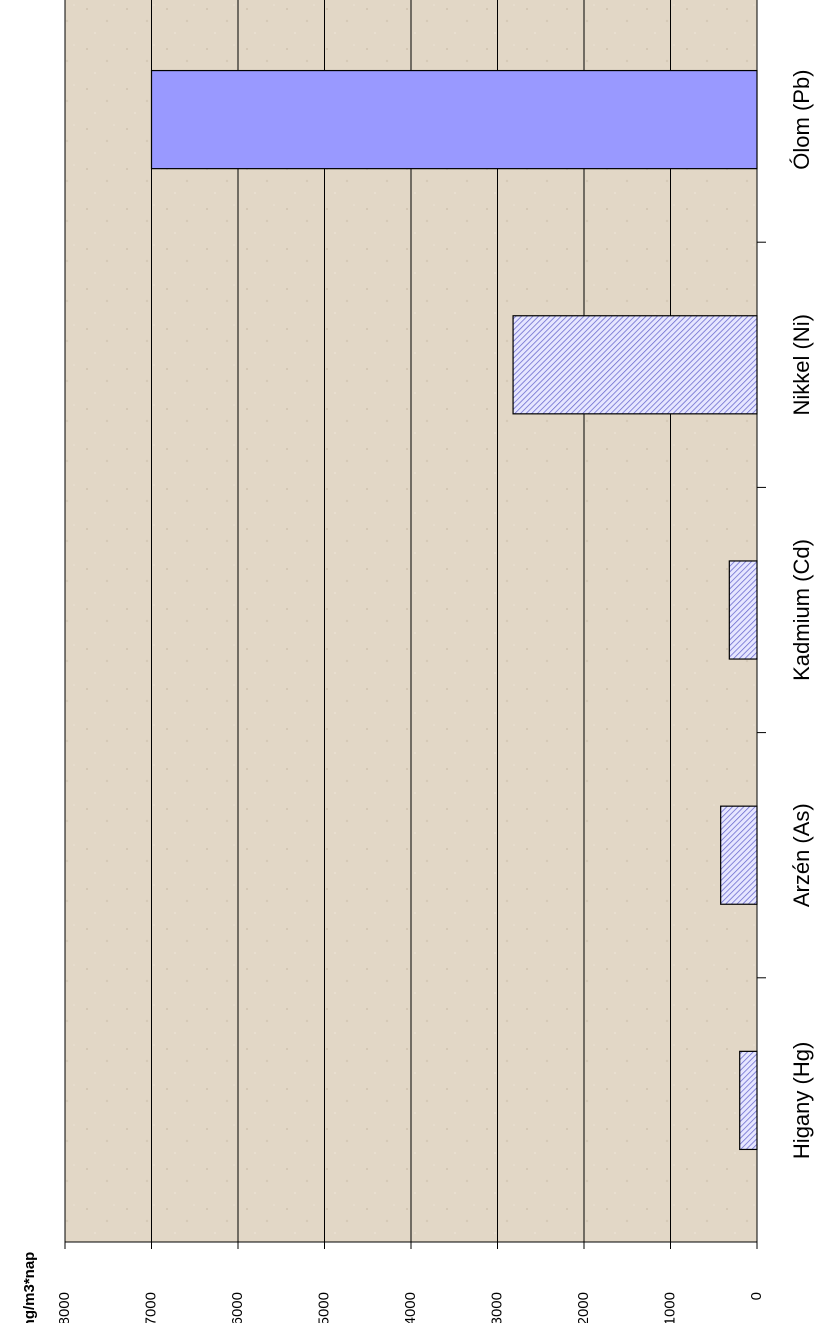 This screenshot has height=1323, width=819. Describe the element at coordinates (801, 1100) in the screenshot. I see `x-tick-label: Higany (Hg)` at that location.